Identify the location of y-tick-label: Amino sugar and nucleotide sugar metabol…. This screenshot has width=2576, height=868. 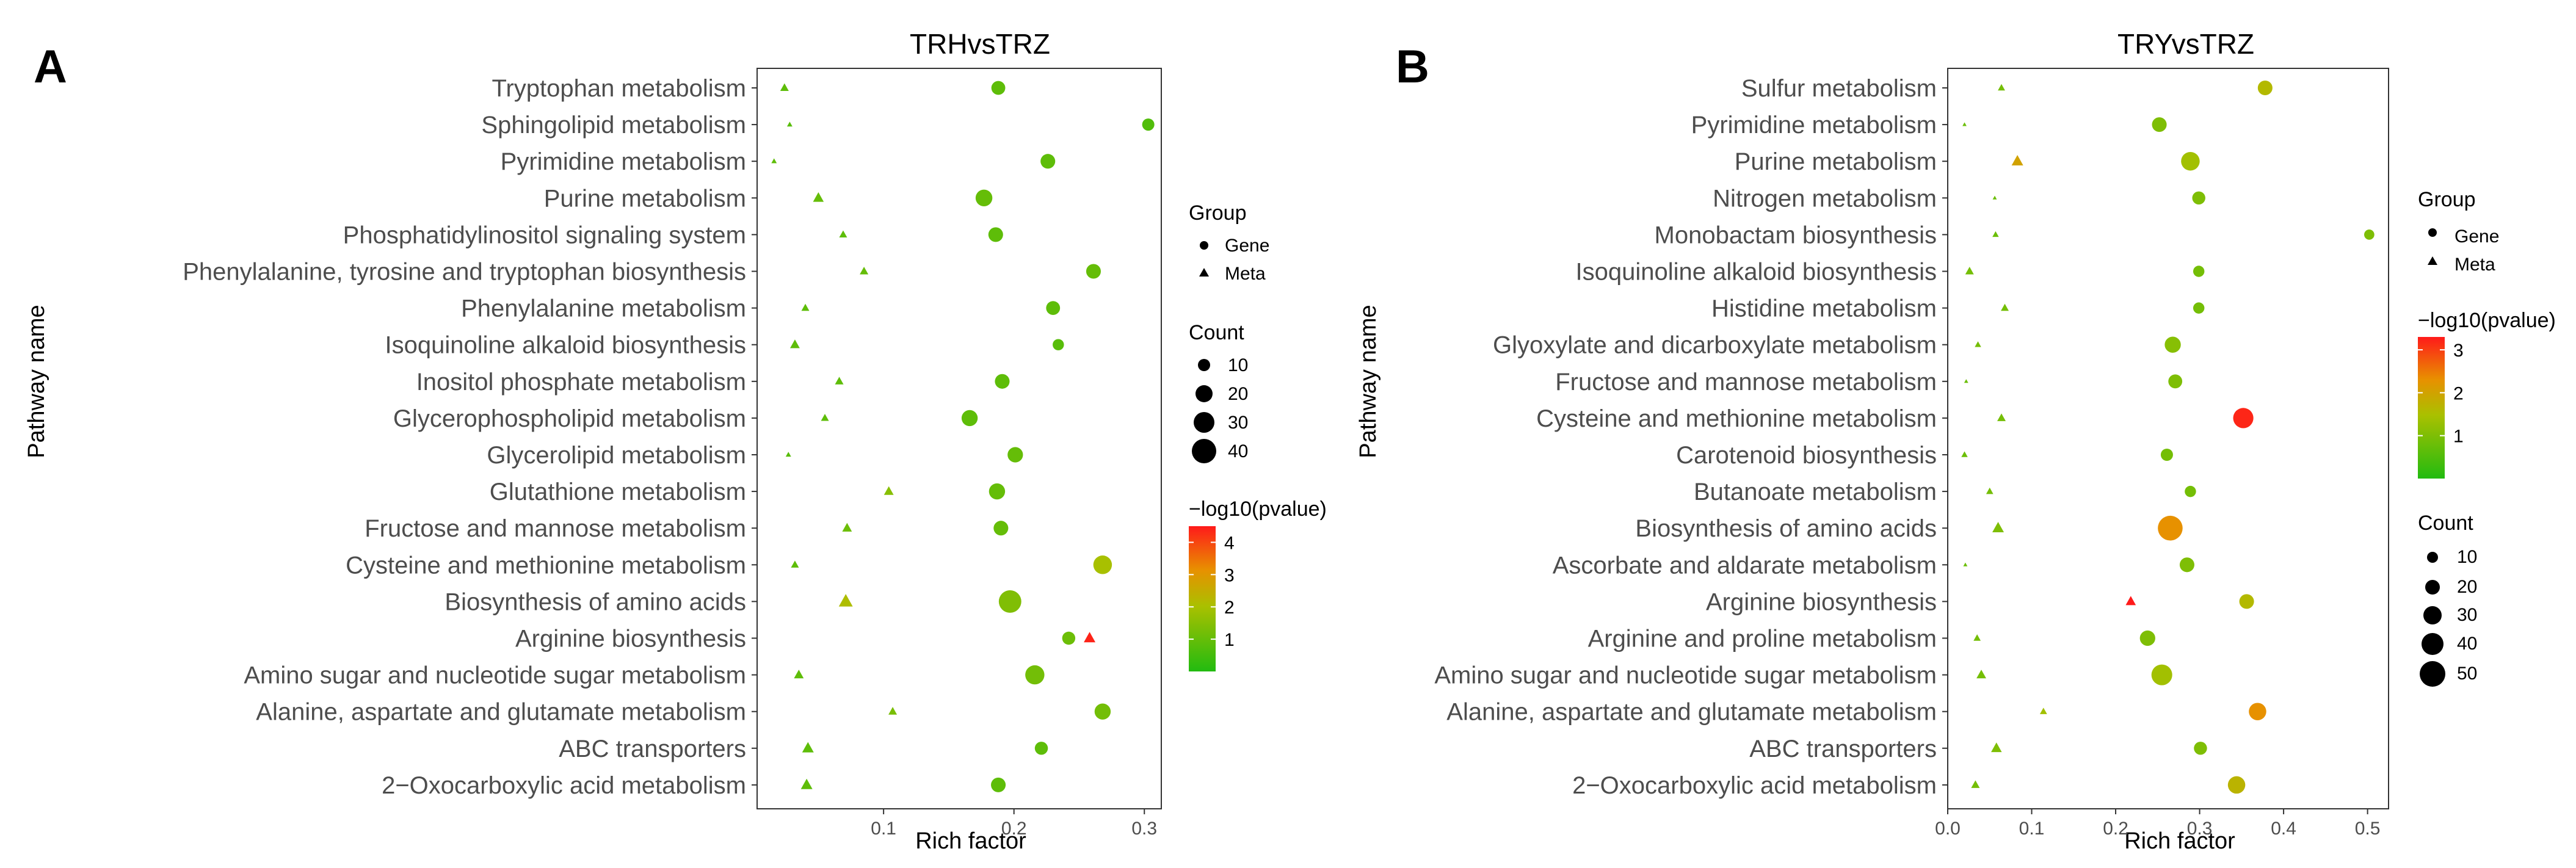
(495, 676).